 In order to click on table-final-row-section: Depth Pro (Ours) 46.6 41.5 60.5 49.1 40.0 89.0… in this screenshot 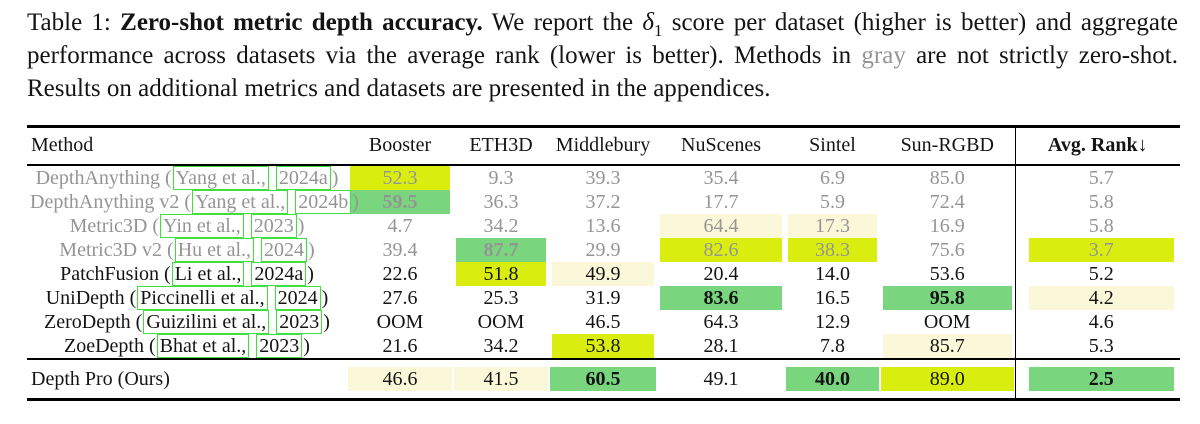, I will do `click(603, 379)`.